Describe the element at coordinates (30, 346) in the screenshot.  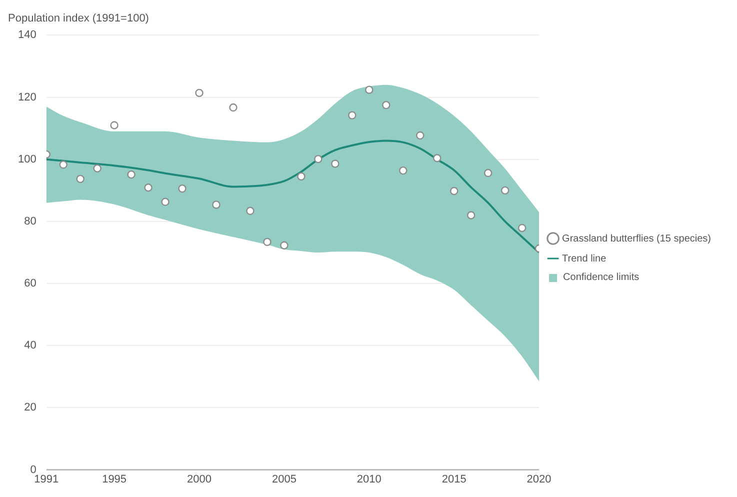
I see `y-tick-label: 40` at that location.